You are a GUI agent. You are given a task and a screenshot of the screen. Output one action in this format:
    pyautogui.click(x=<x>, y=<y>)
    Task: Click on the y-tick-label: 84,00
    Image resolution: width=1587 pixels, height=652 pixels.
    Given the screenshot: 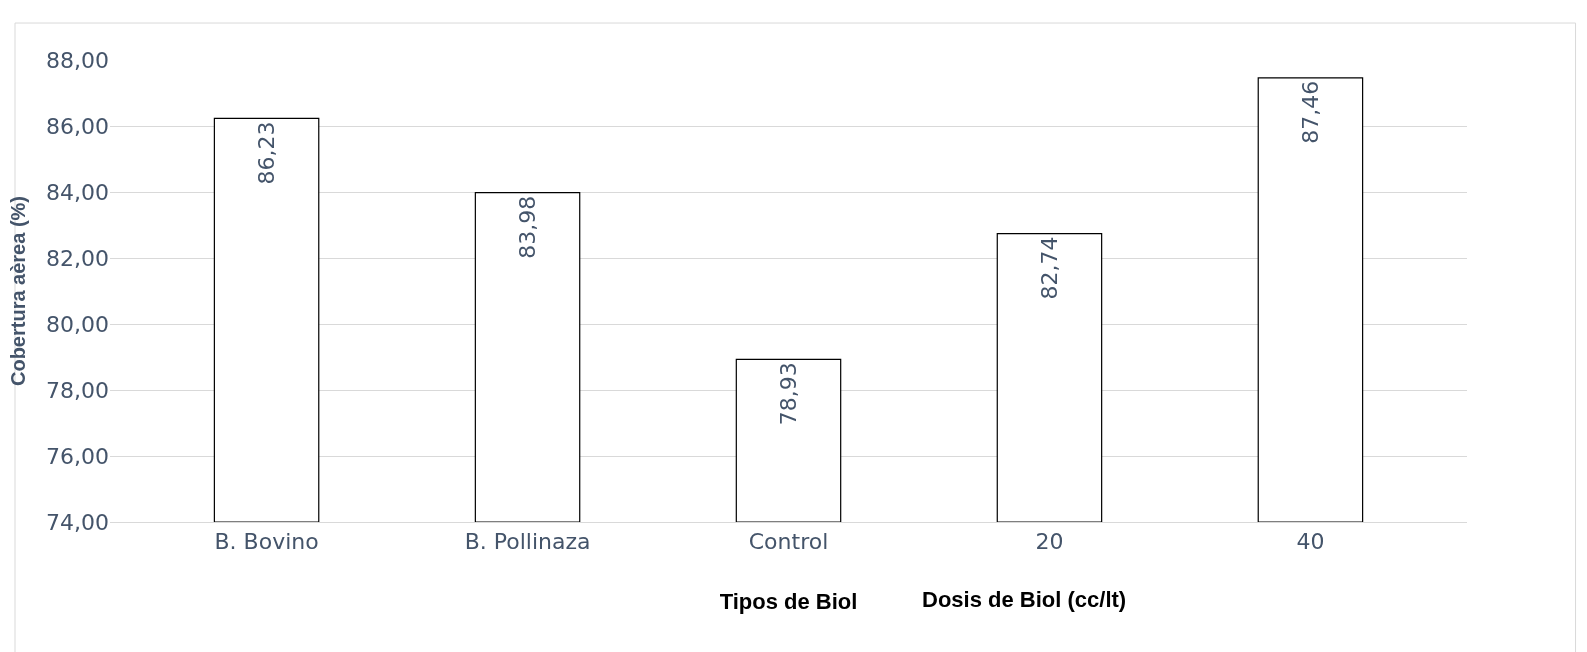 What is the action you would take?
    pyautogui.click(x=77, y=192)
    